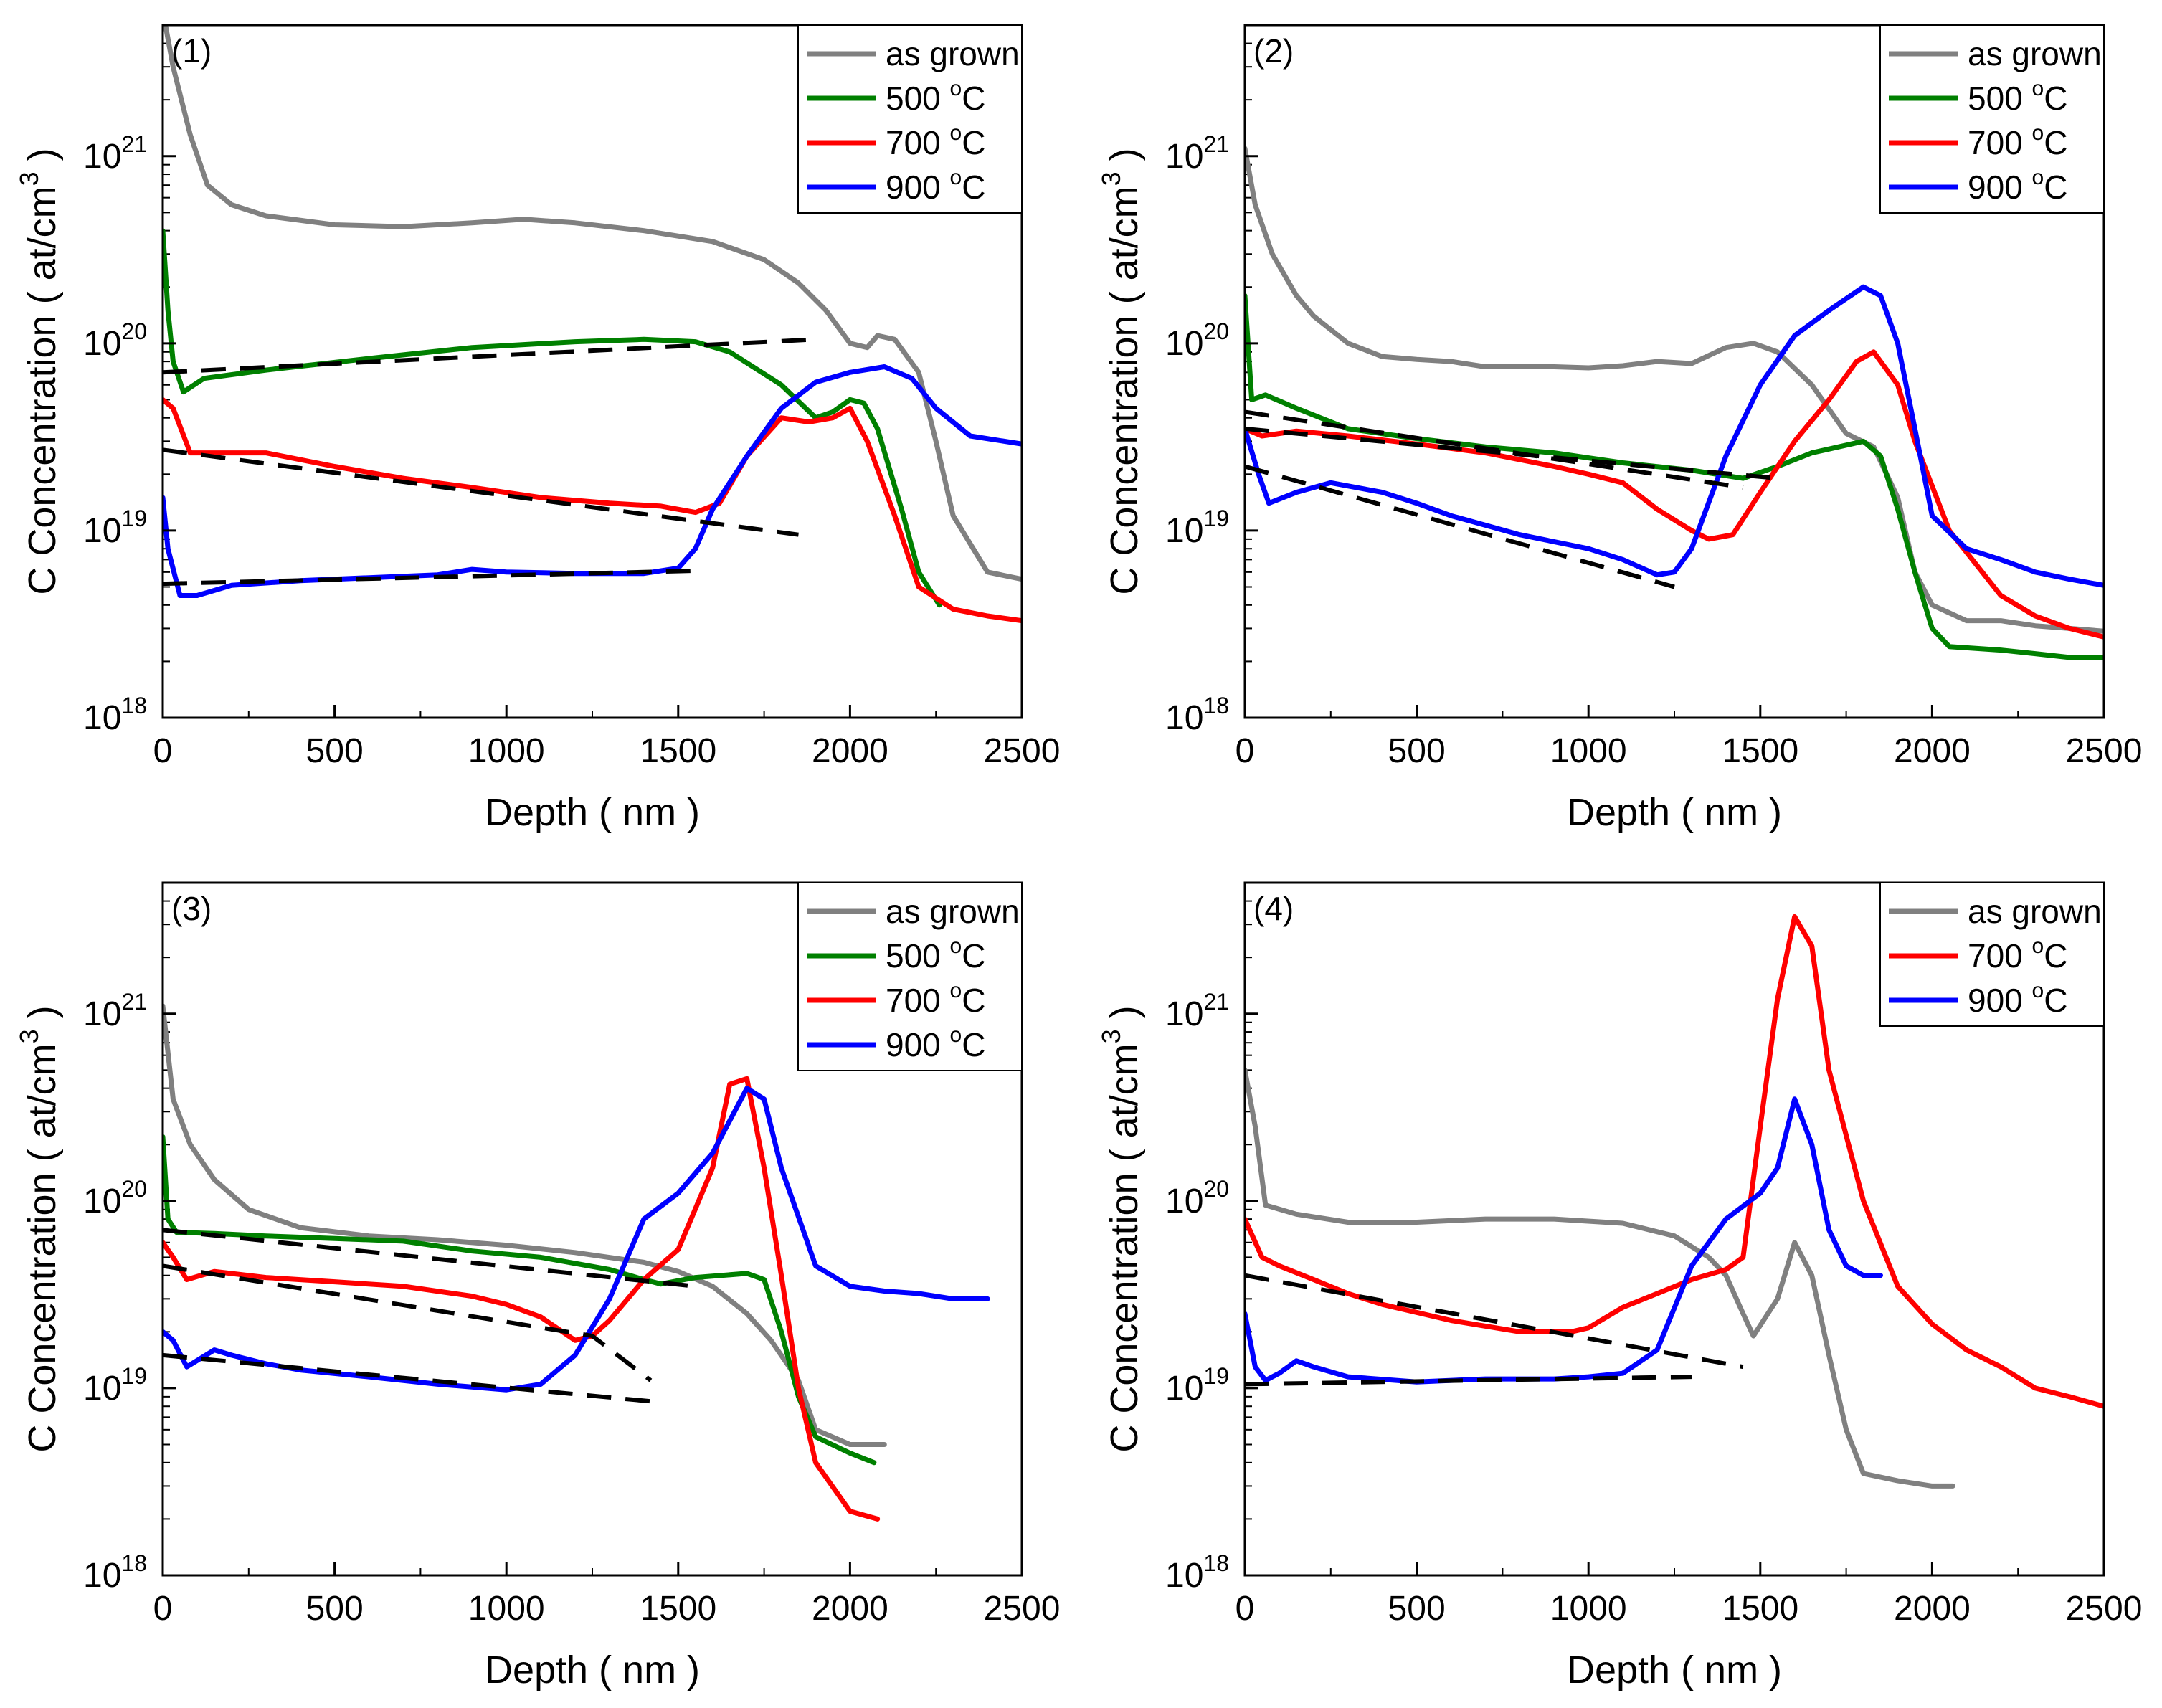 The image size is (2162, 1708). What do you see at coordinates (134, 331) in the screenshot?
I see `y-tick-exp: 20` at bounding box center [134, 331].